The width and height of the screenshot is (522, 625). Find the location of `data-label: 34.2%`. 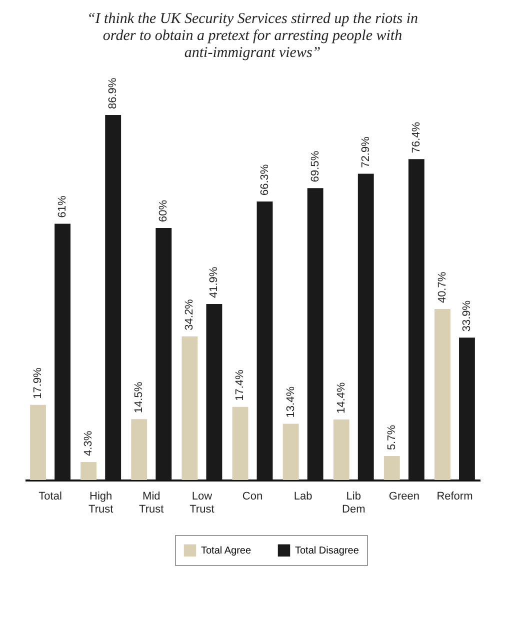

data-label: 34.2% is located at coordinates (190, 314).